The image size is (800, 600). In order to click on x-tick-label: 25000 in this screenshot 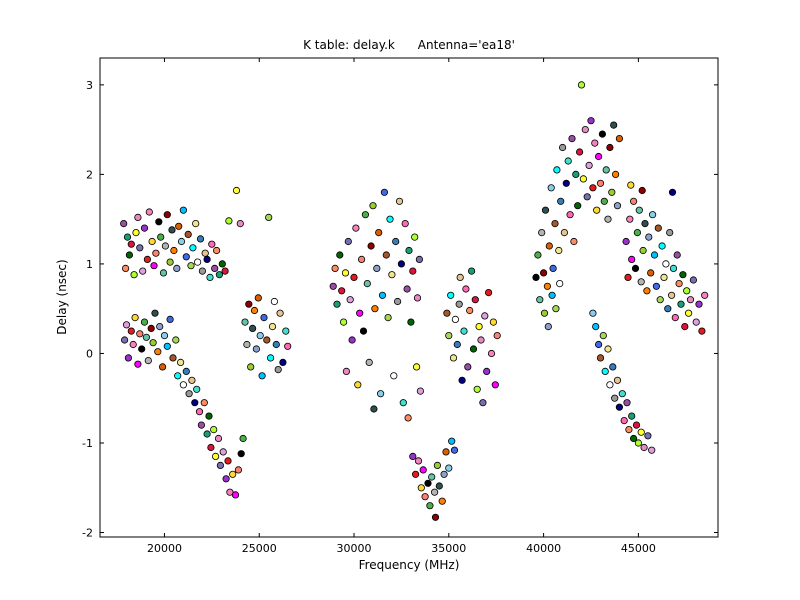, I will do `click(259, 548)`.